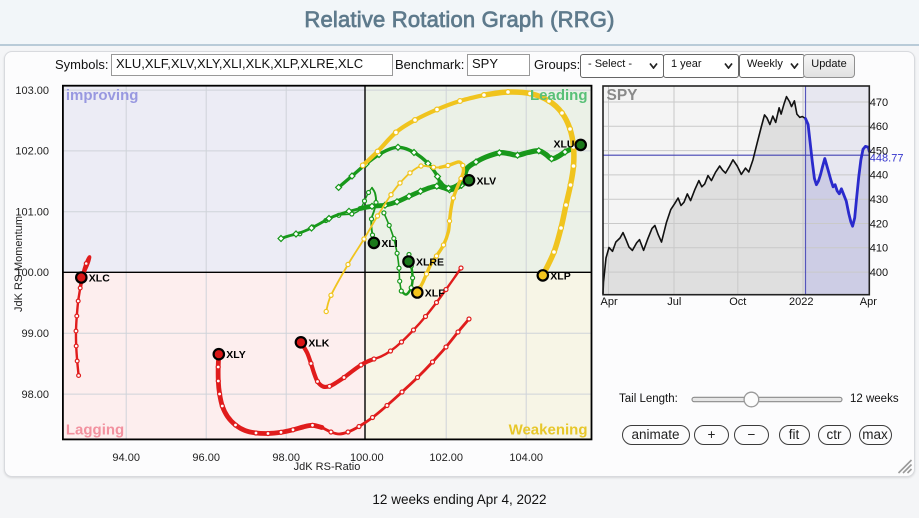 Image resolution: width=919 pixels, height=518 pixels. I want to click on svg-text: XLK, so click(318, 343).